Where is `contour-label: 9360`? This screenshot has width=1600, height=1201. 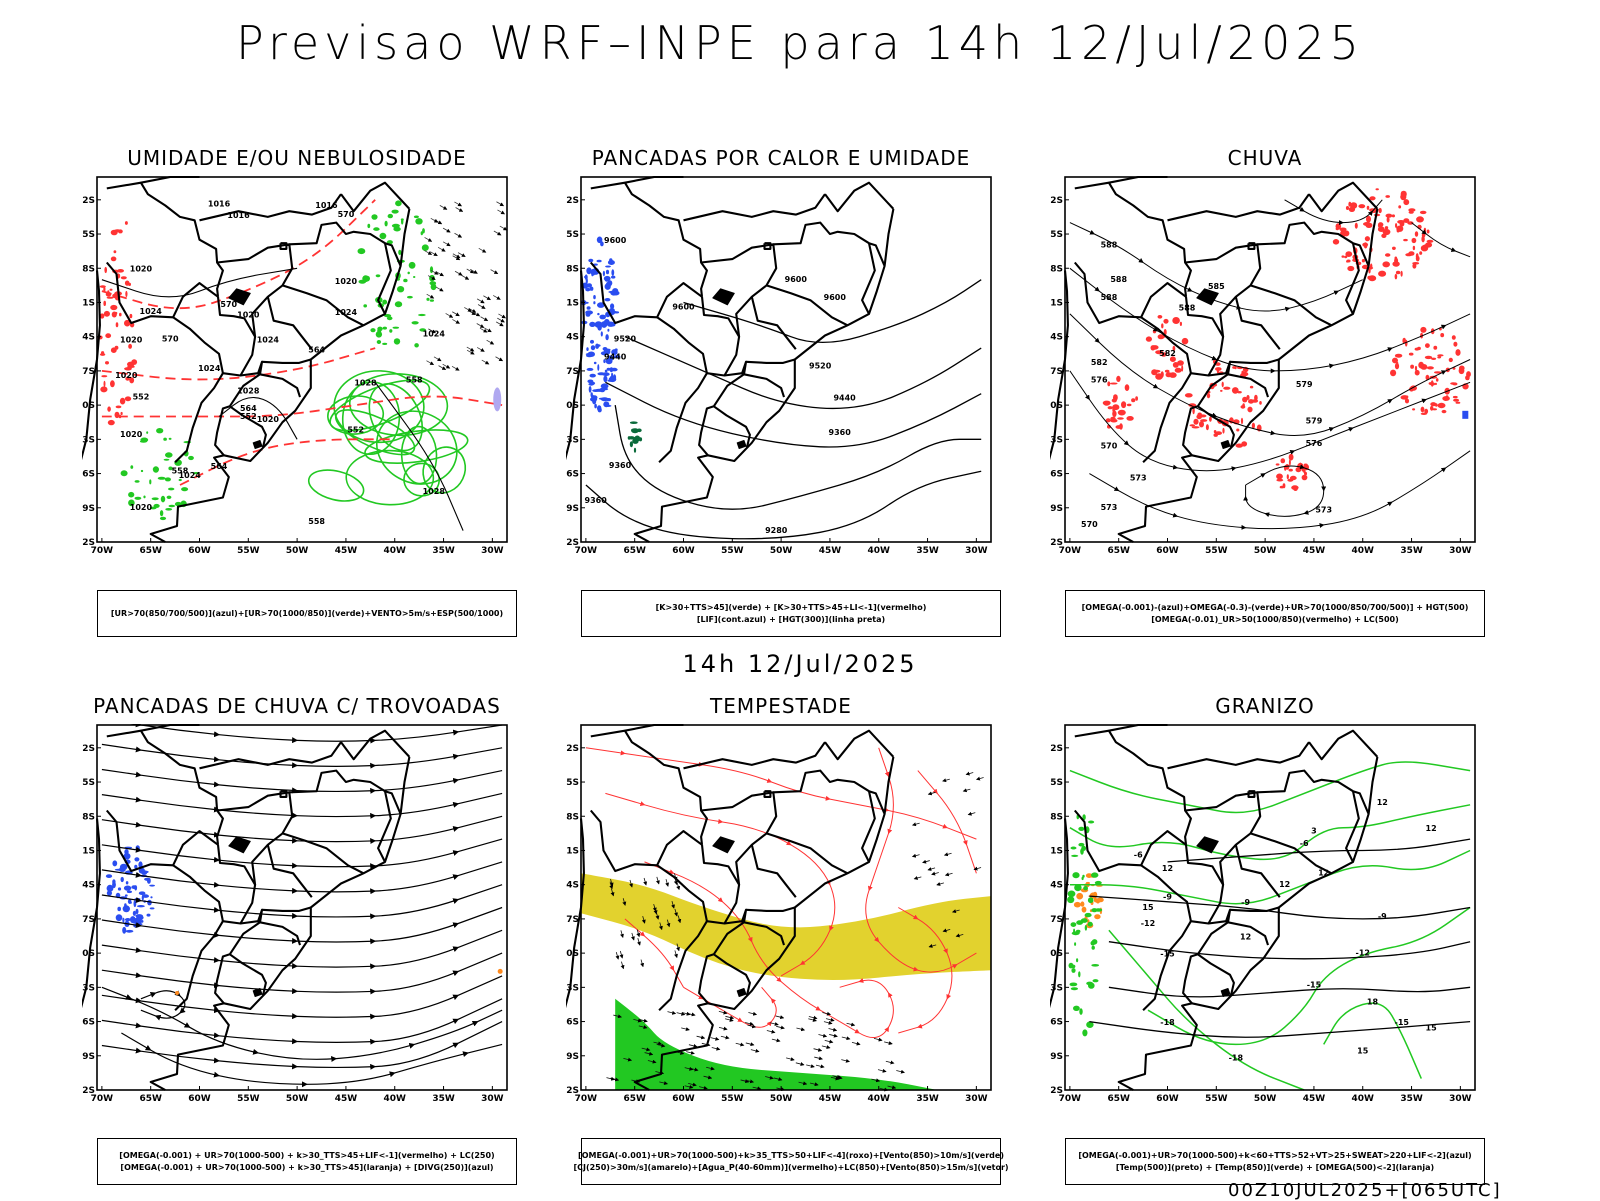 contour-label: 9360 is located at coordinates (840, 432).